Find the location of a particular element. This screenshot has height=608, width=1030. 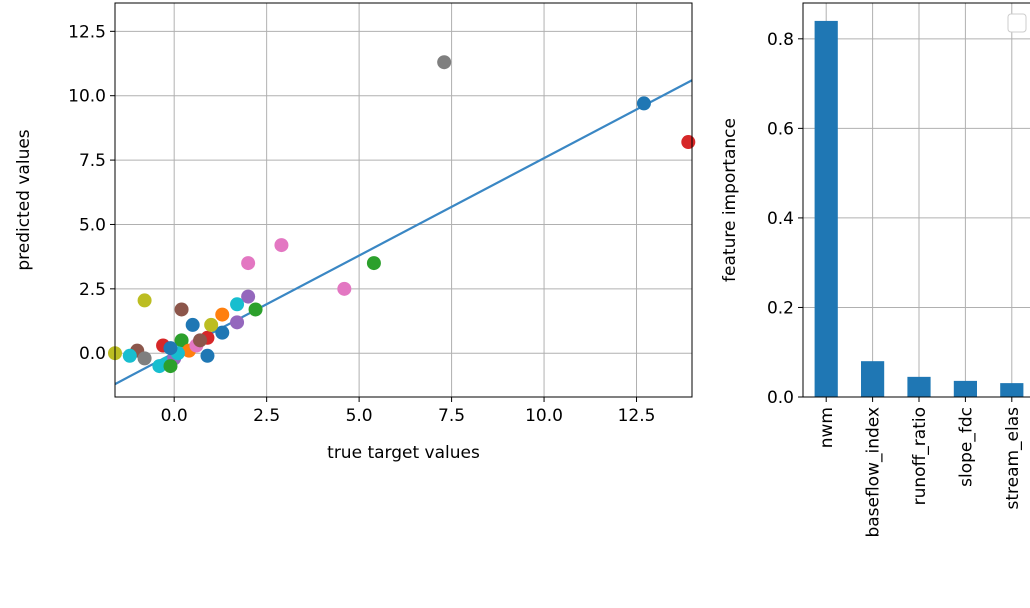

x-tick-label: nwm is located at coordinates (827, 427).